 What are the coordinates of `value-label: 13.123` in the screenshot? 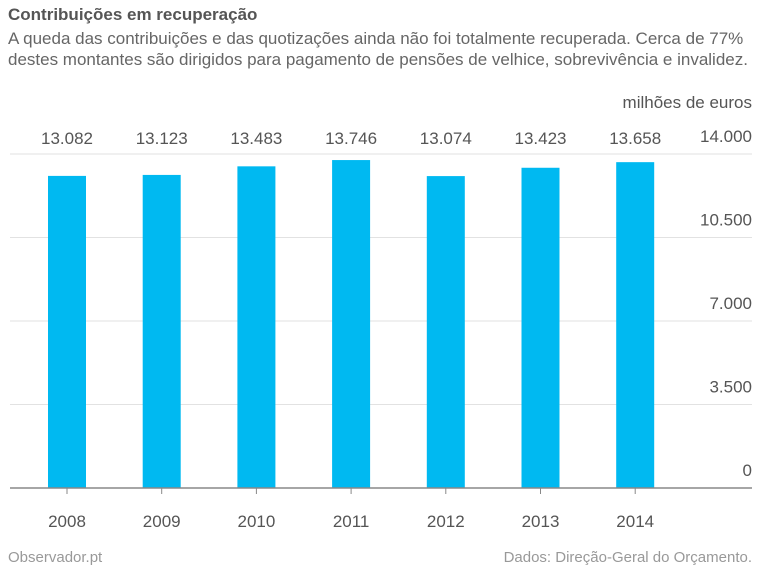 It's located at (162, 138).